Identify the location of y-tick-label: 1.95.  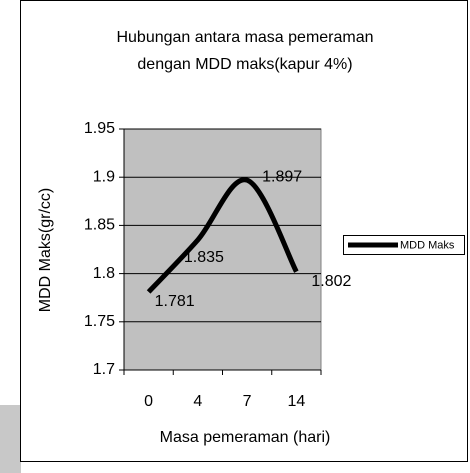
(99, 128).